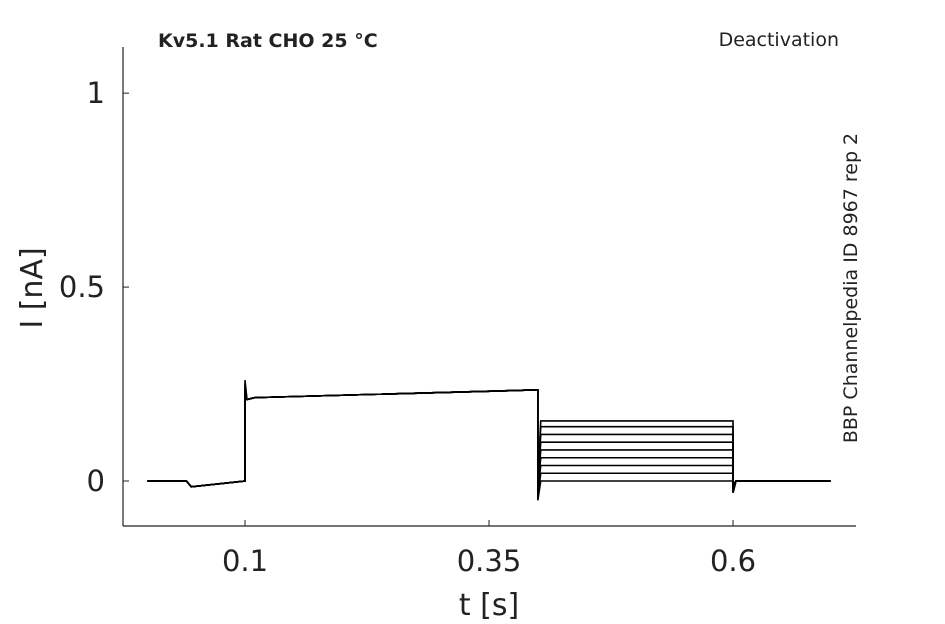 The height and width of the screenshot is (624, 945). Describe the element at coordinates (32, 287) in the screenshot. I see `y-axis-label: I [nA]` at that location.